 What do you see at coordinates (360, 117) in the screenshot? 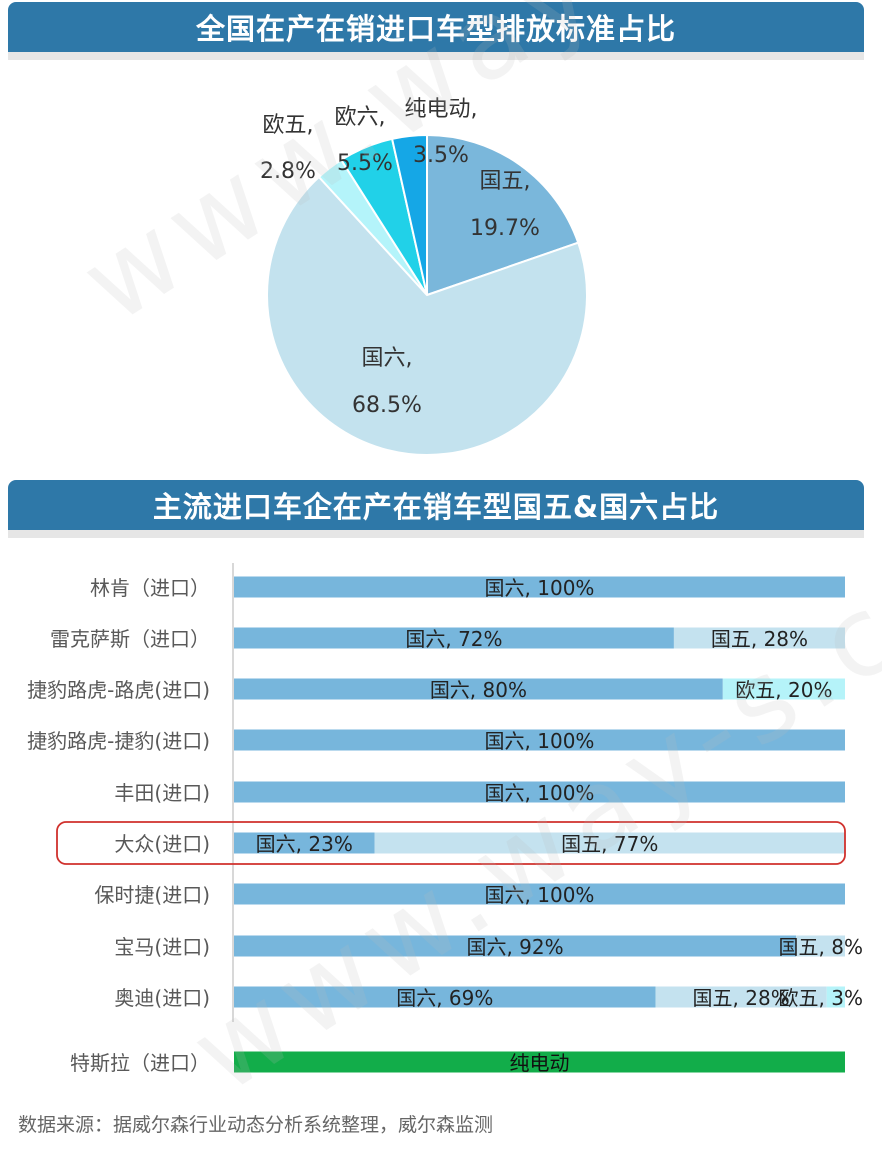
I see `pie-label-name-3: 欧六,` at bounding box center [360, 117].